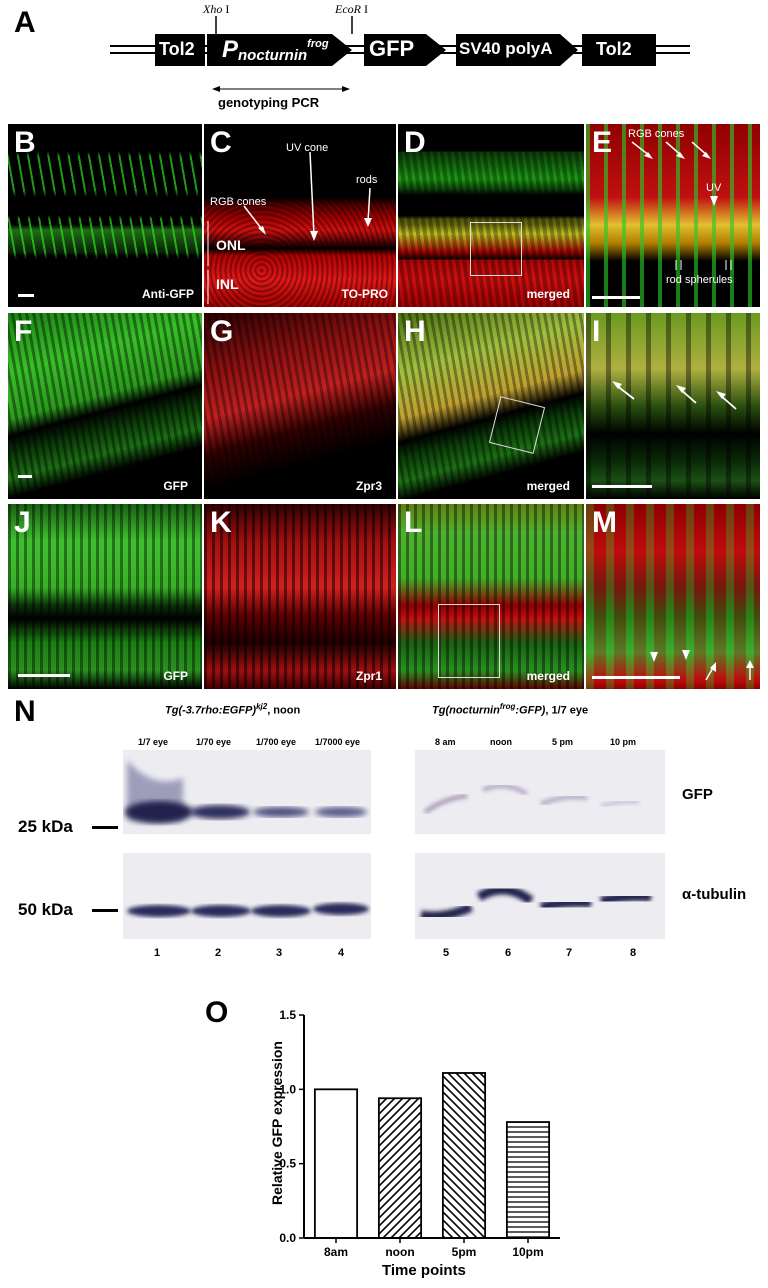 Image resolution: width=768 pixels, height=1288 pixels. I want to click on rod-spherules-label: rod spherules, so click(699, 280).